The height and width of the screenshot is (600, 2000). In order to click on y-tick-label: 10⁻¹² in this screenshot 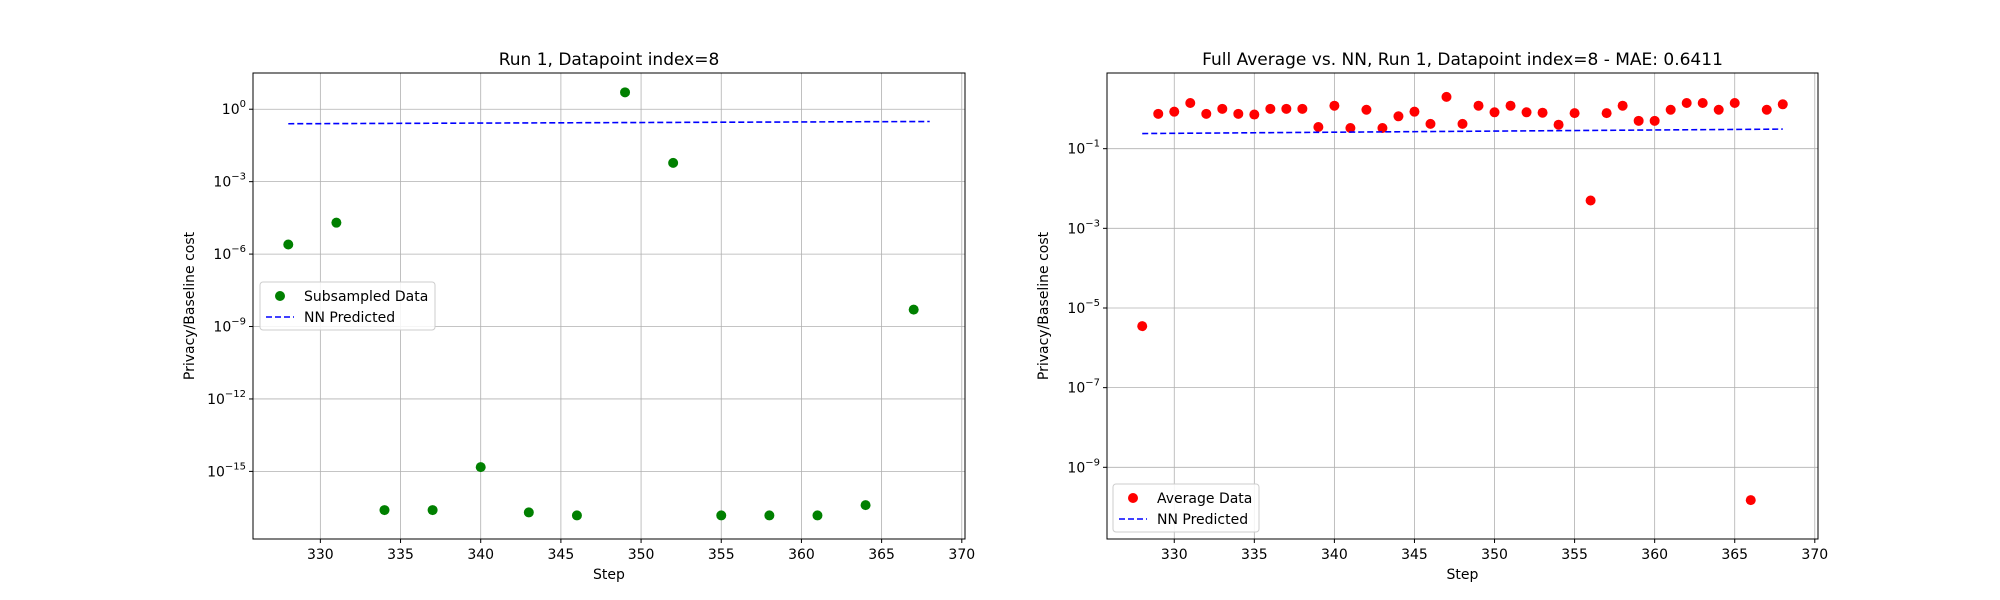, I will do `click(226, 398)`.